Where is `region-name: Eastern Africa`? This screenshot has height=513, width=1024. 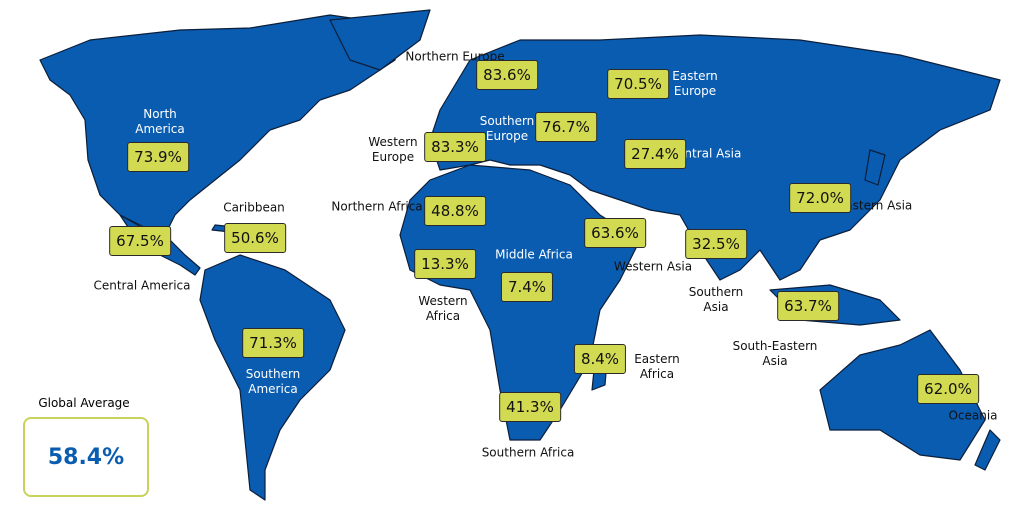 region-name: Eastern Africa is located at coordinates (657, 366).